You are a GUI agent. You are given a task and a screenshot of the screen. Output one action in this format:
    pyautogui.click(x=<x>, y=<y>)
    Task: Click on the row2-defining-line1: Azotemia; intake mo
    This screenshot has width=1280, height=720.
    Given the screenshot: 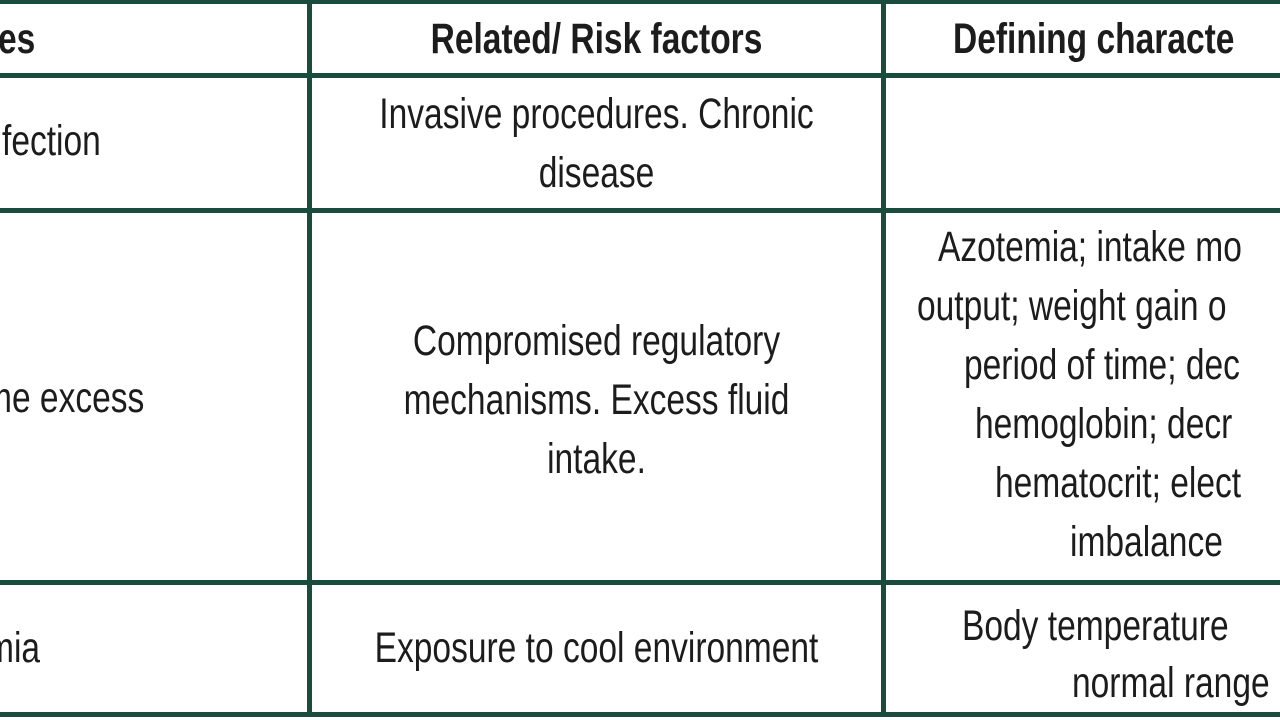 What is the action you would take?
    pyautogui.click(x=1090, y=247)
    